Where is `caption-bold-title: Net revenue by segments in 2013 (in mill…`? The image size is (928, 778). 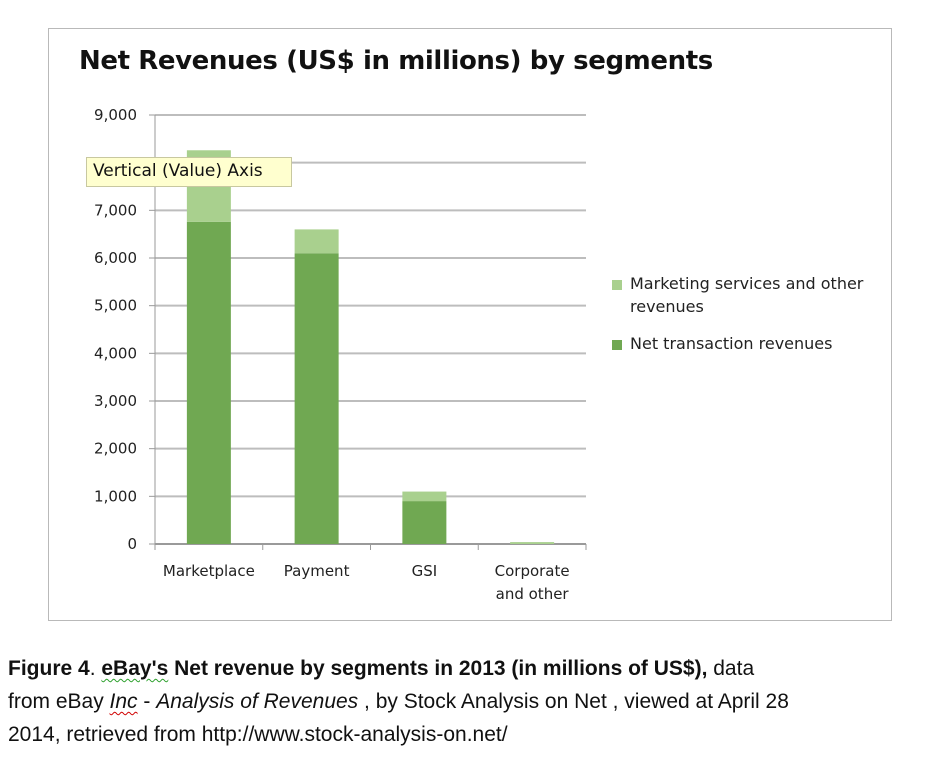
caption-bold-title: Net revenue by segments in 2013 (in mill… is located at coordinates (438, 668).